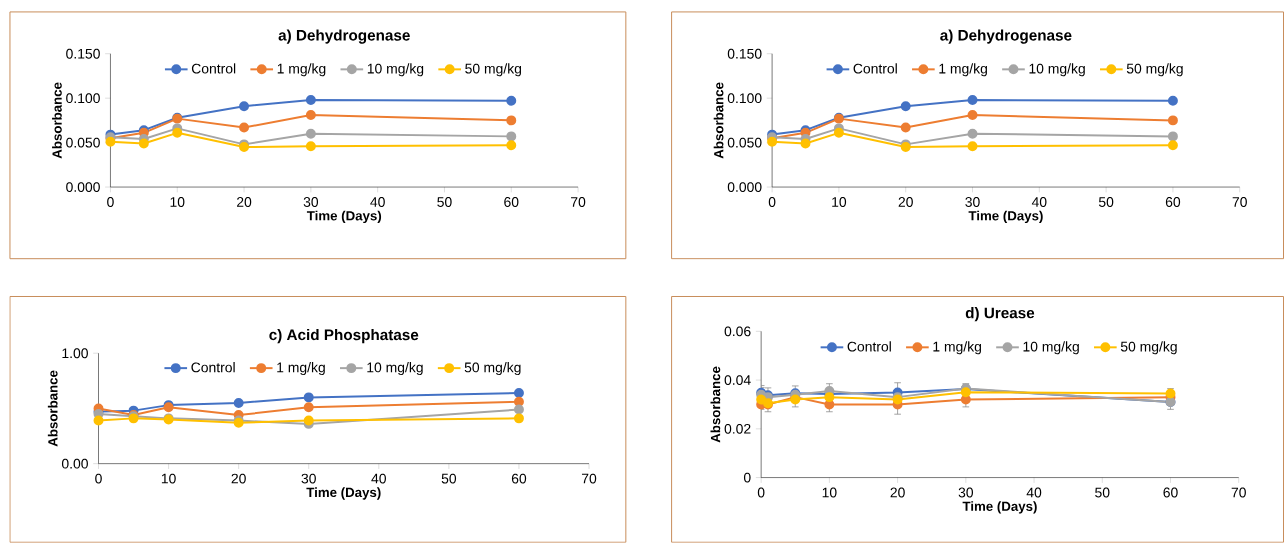 This screenshot has height=543, width=1284. I want to click on y-tick-label: 0.06, so click(737, 331).